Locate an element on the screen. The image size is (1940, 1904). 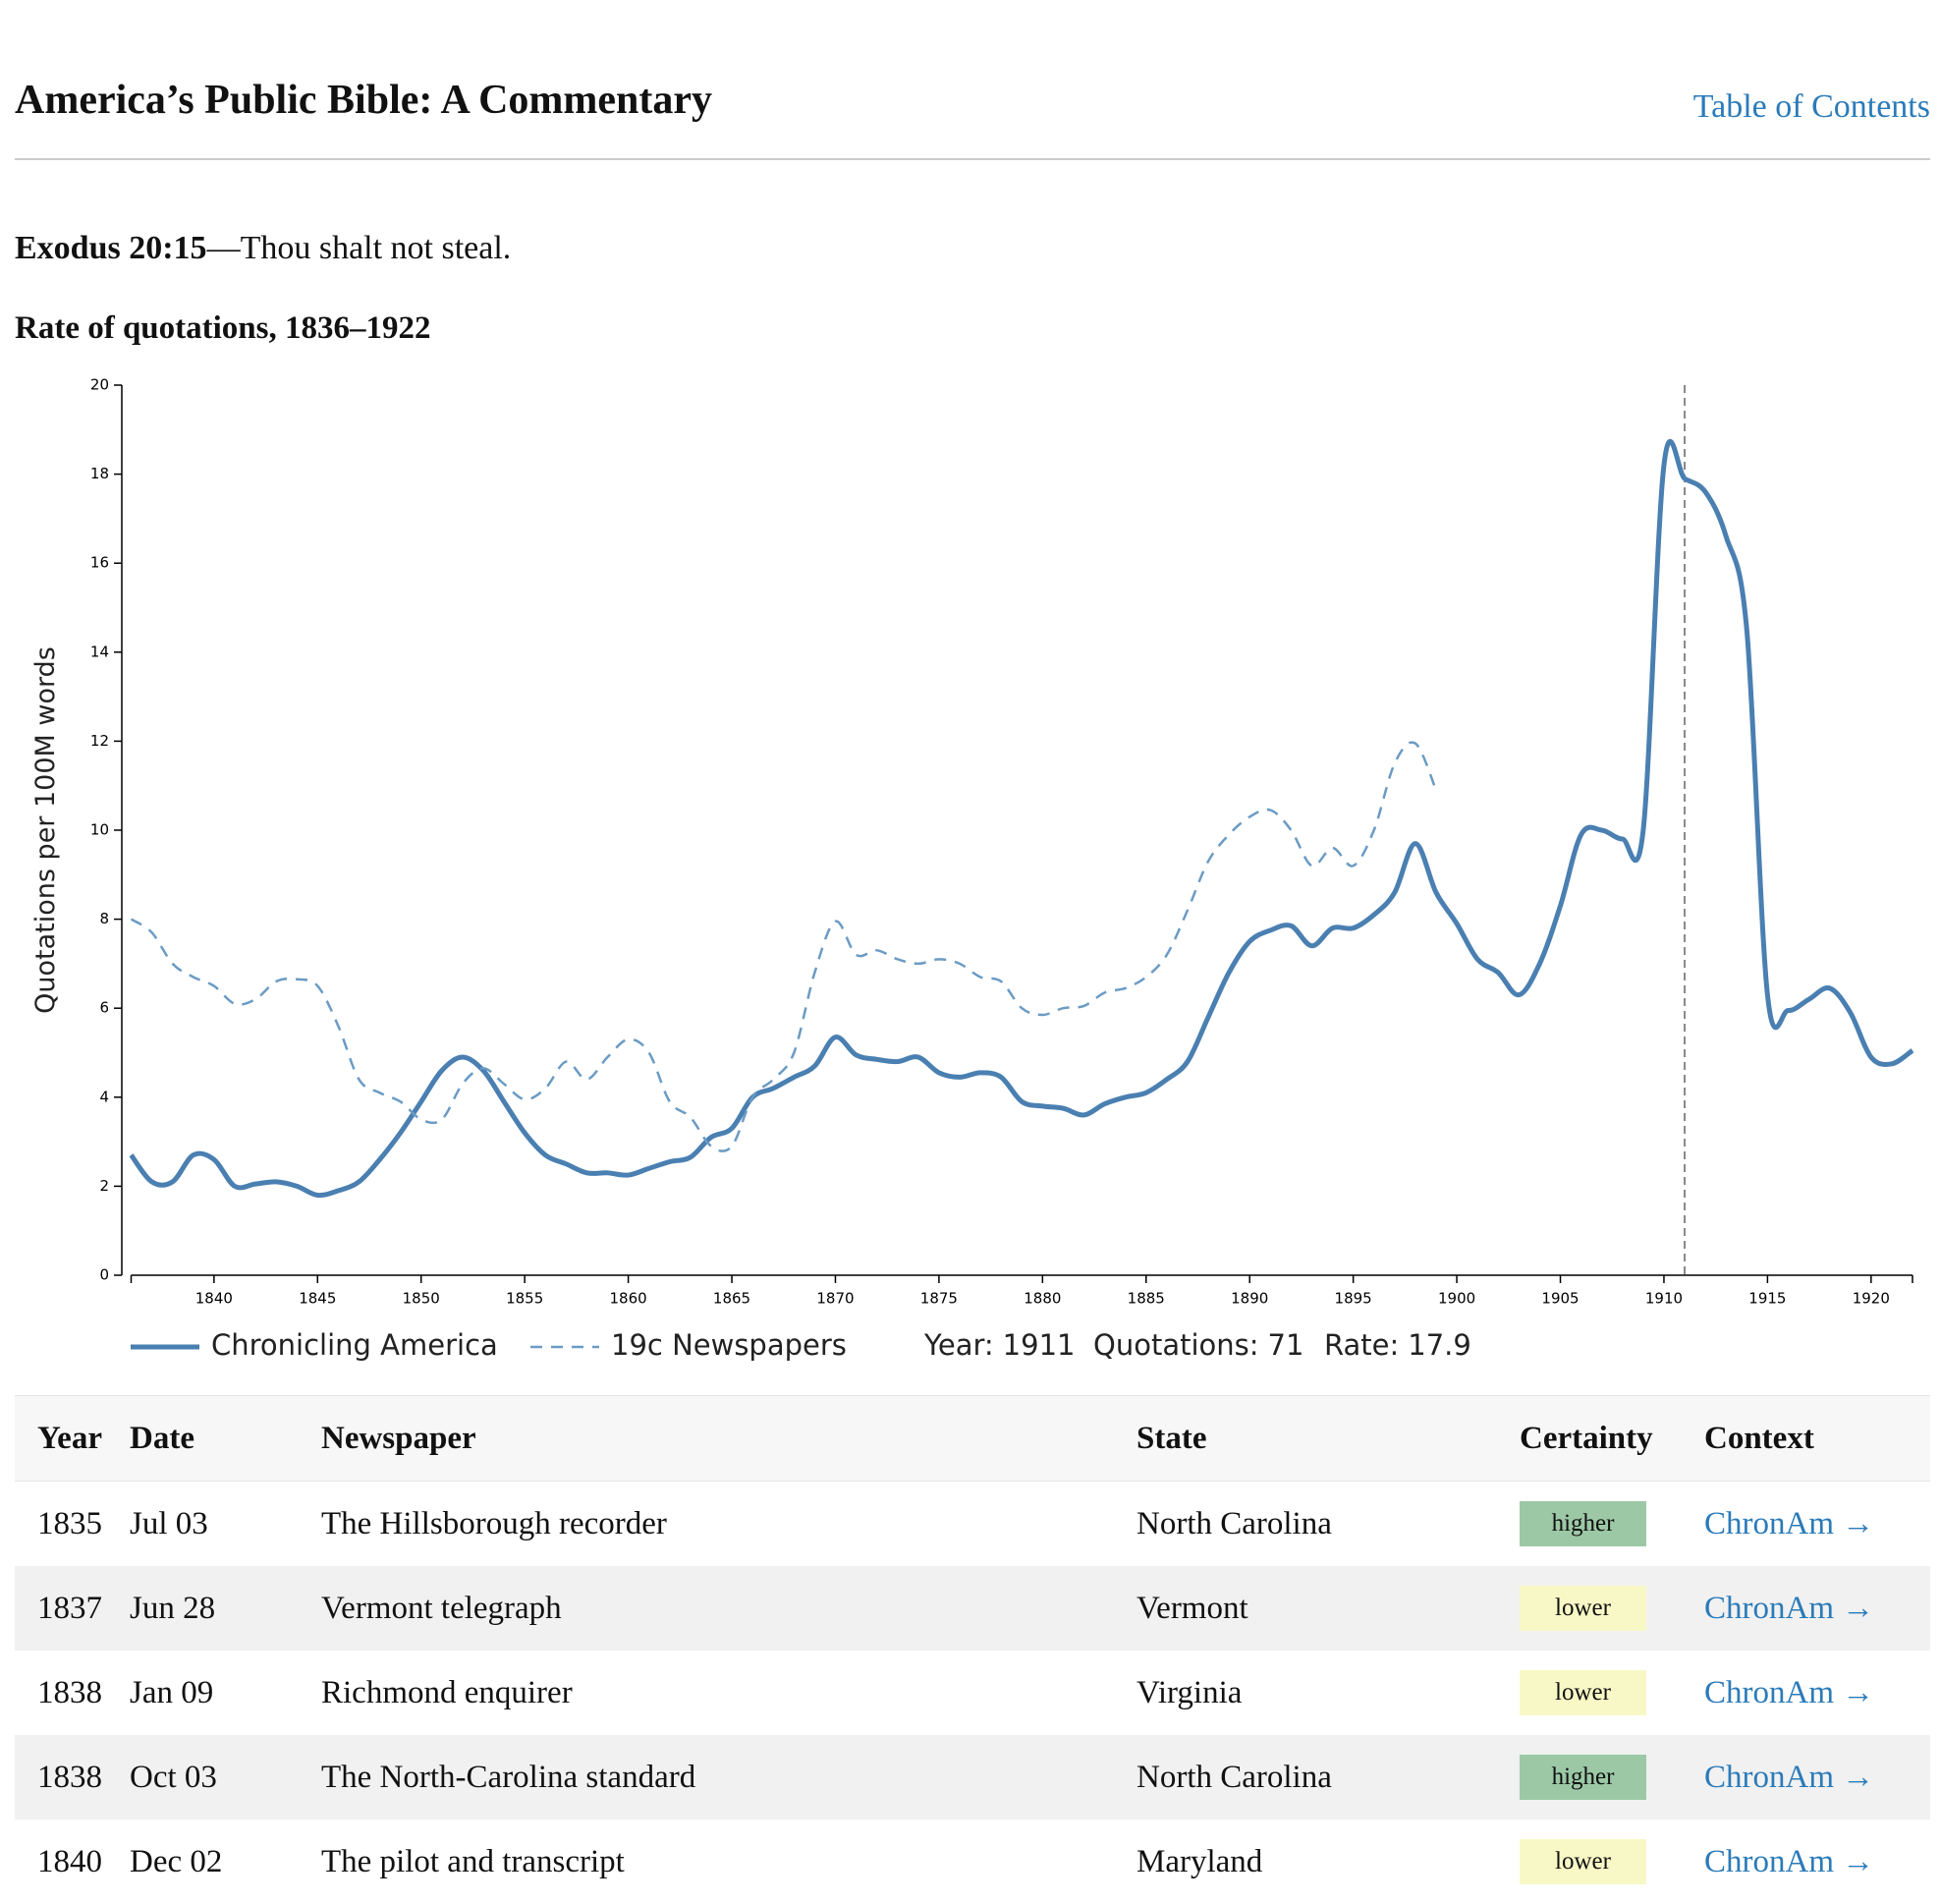
column-header: Date is located at coordinates (225, 1439).